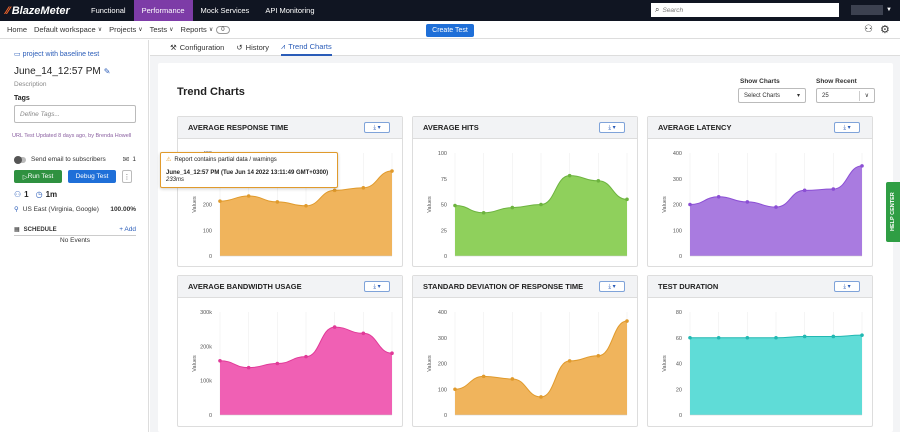 Image resolution: width=900 pixels, height=432 pixels. Describe the element at coordinates (893, 212) in the screenshot. I see `help-center-tab: HELP CENTER` at that location.